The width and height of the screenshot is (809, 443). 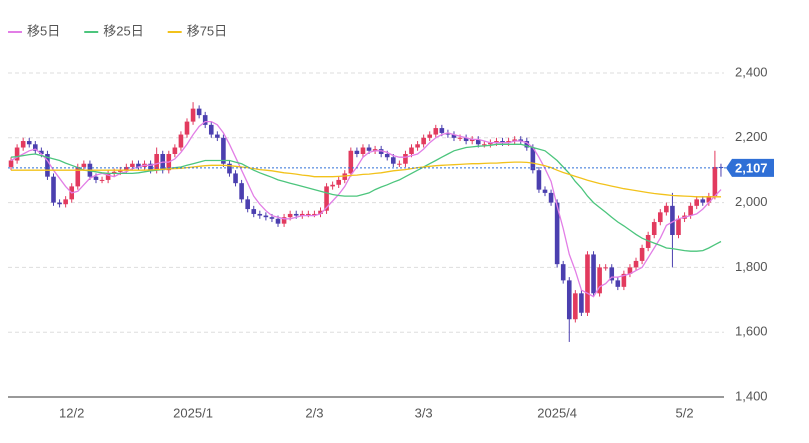 What do you see at coordinates (751, 136) in the screenshot?
I see `y-tick-label: 2,200` at bounding box center [751, 136].